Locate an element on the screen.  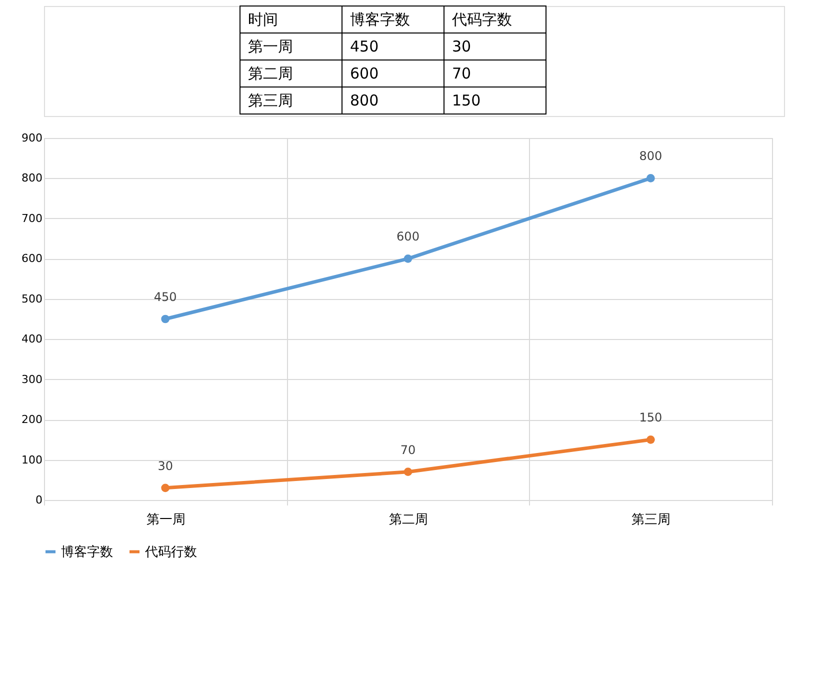
text: 30 is located at coordinates (462, 47).